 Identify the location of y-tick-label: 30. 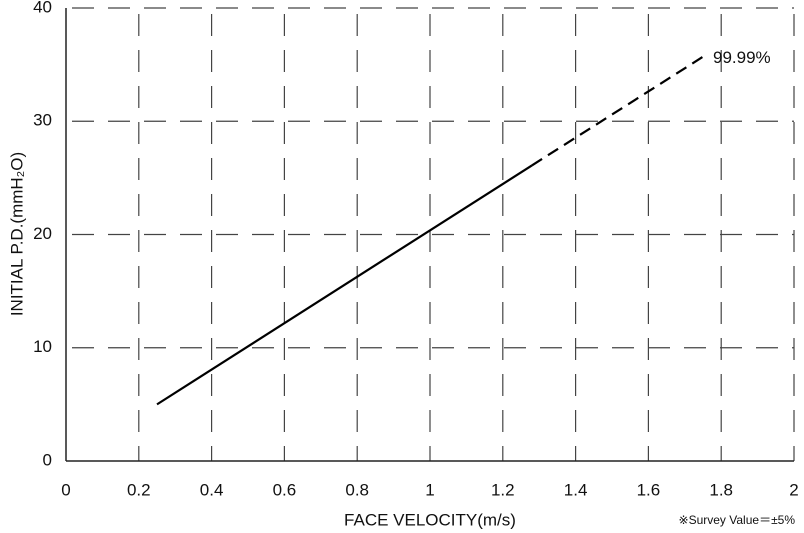
(42, 120).